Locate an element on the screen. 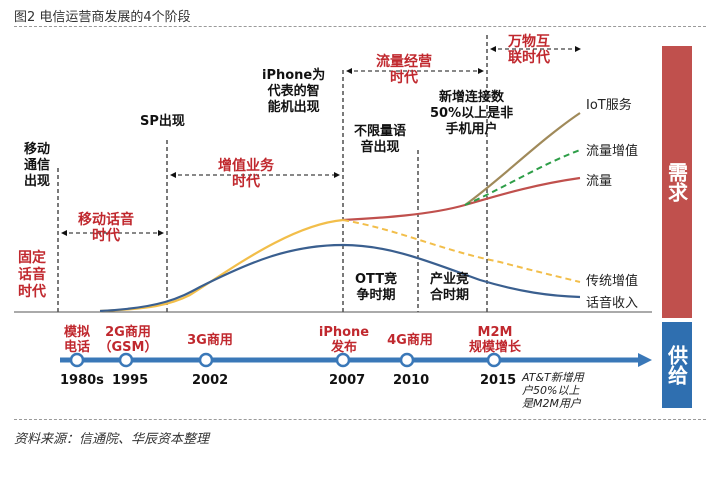  timeline-note-line-2: 户50%以上 is located at coordinates (551, 390).